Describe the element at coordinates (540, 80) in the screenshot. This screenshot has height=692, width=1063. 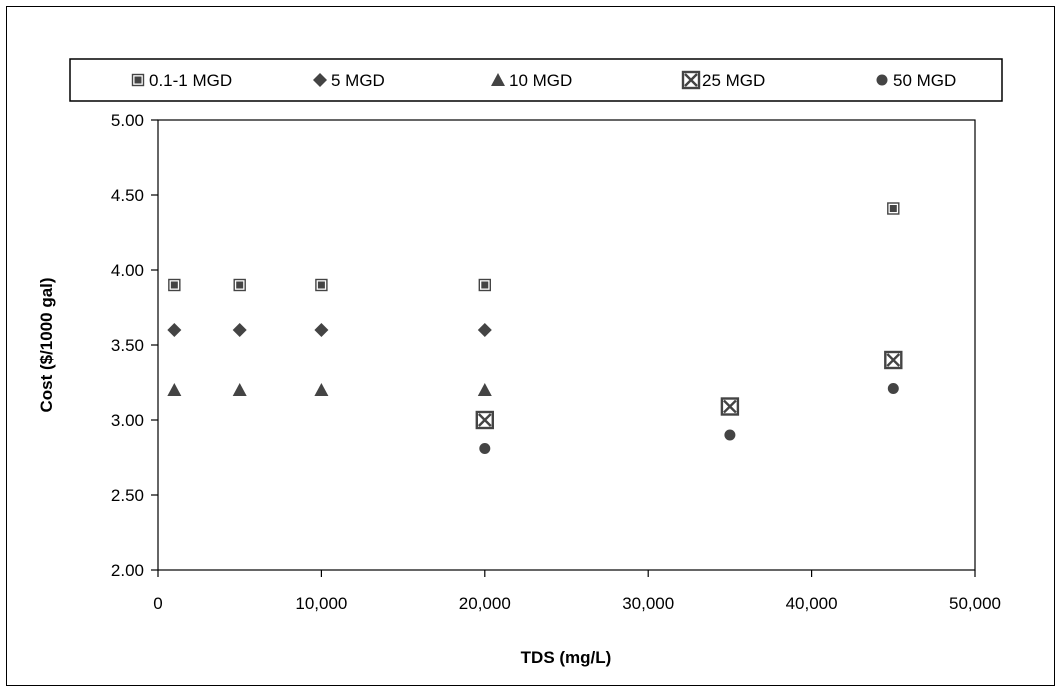
I see `legend-label: 10 MGD` at that location.